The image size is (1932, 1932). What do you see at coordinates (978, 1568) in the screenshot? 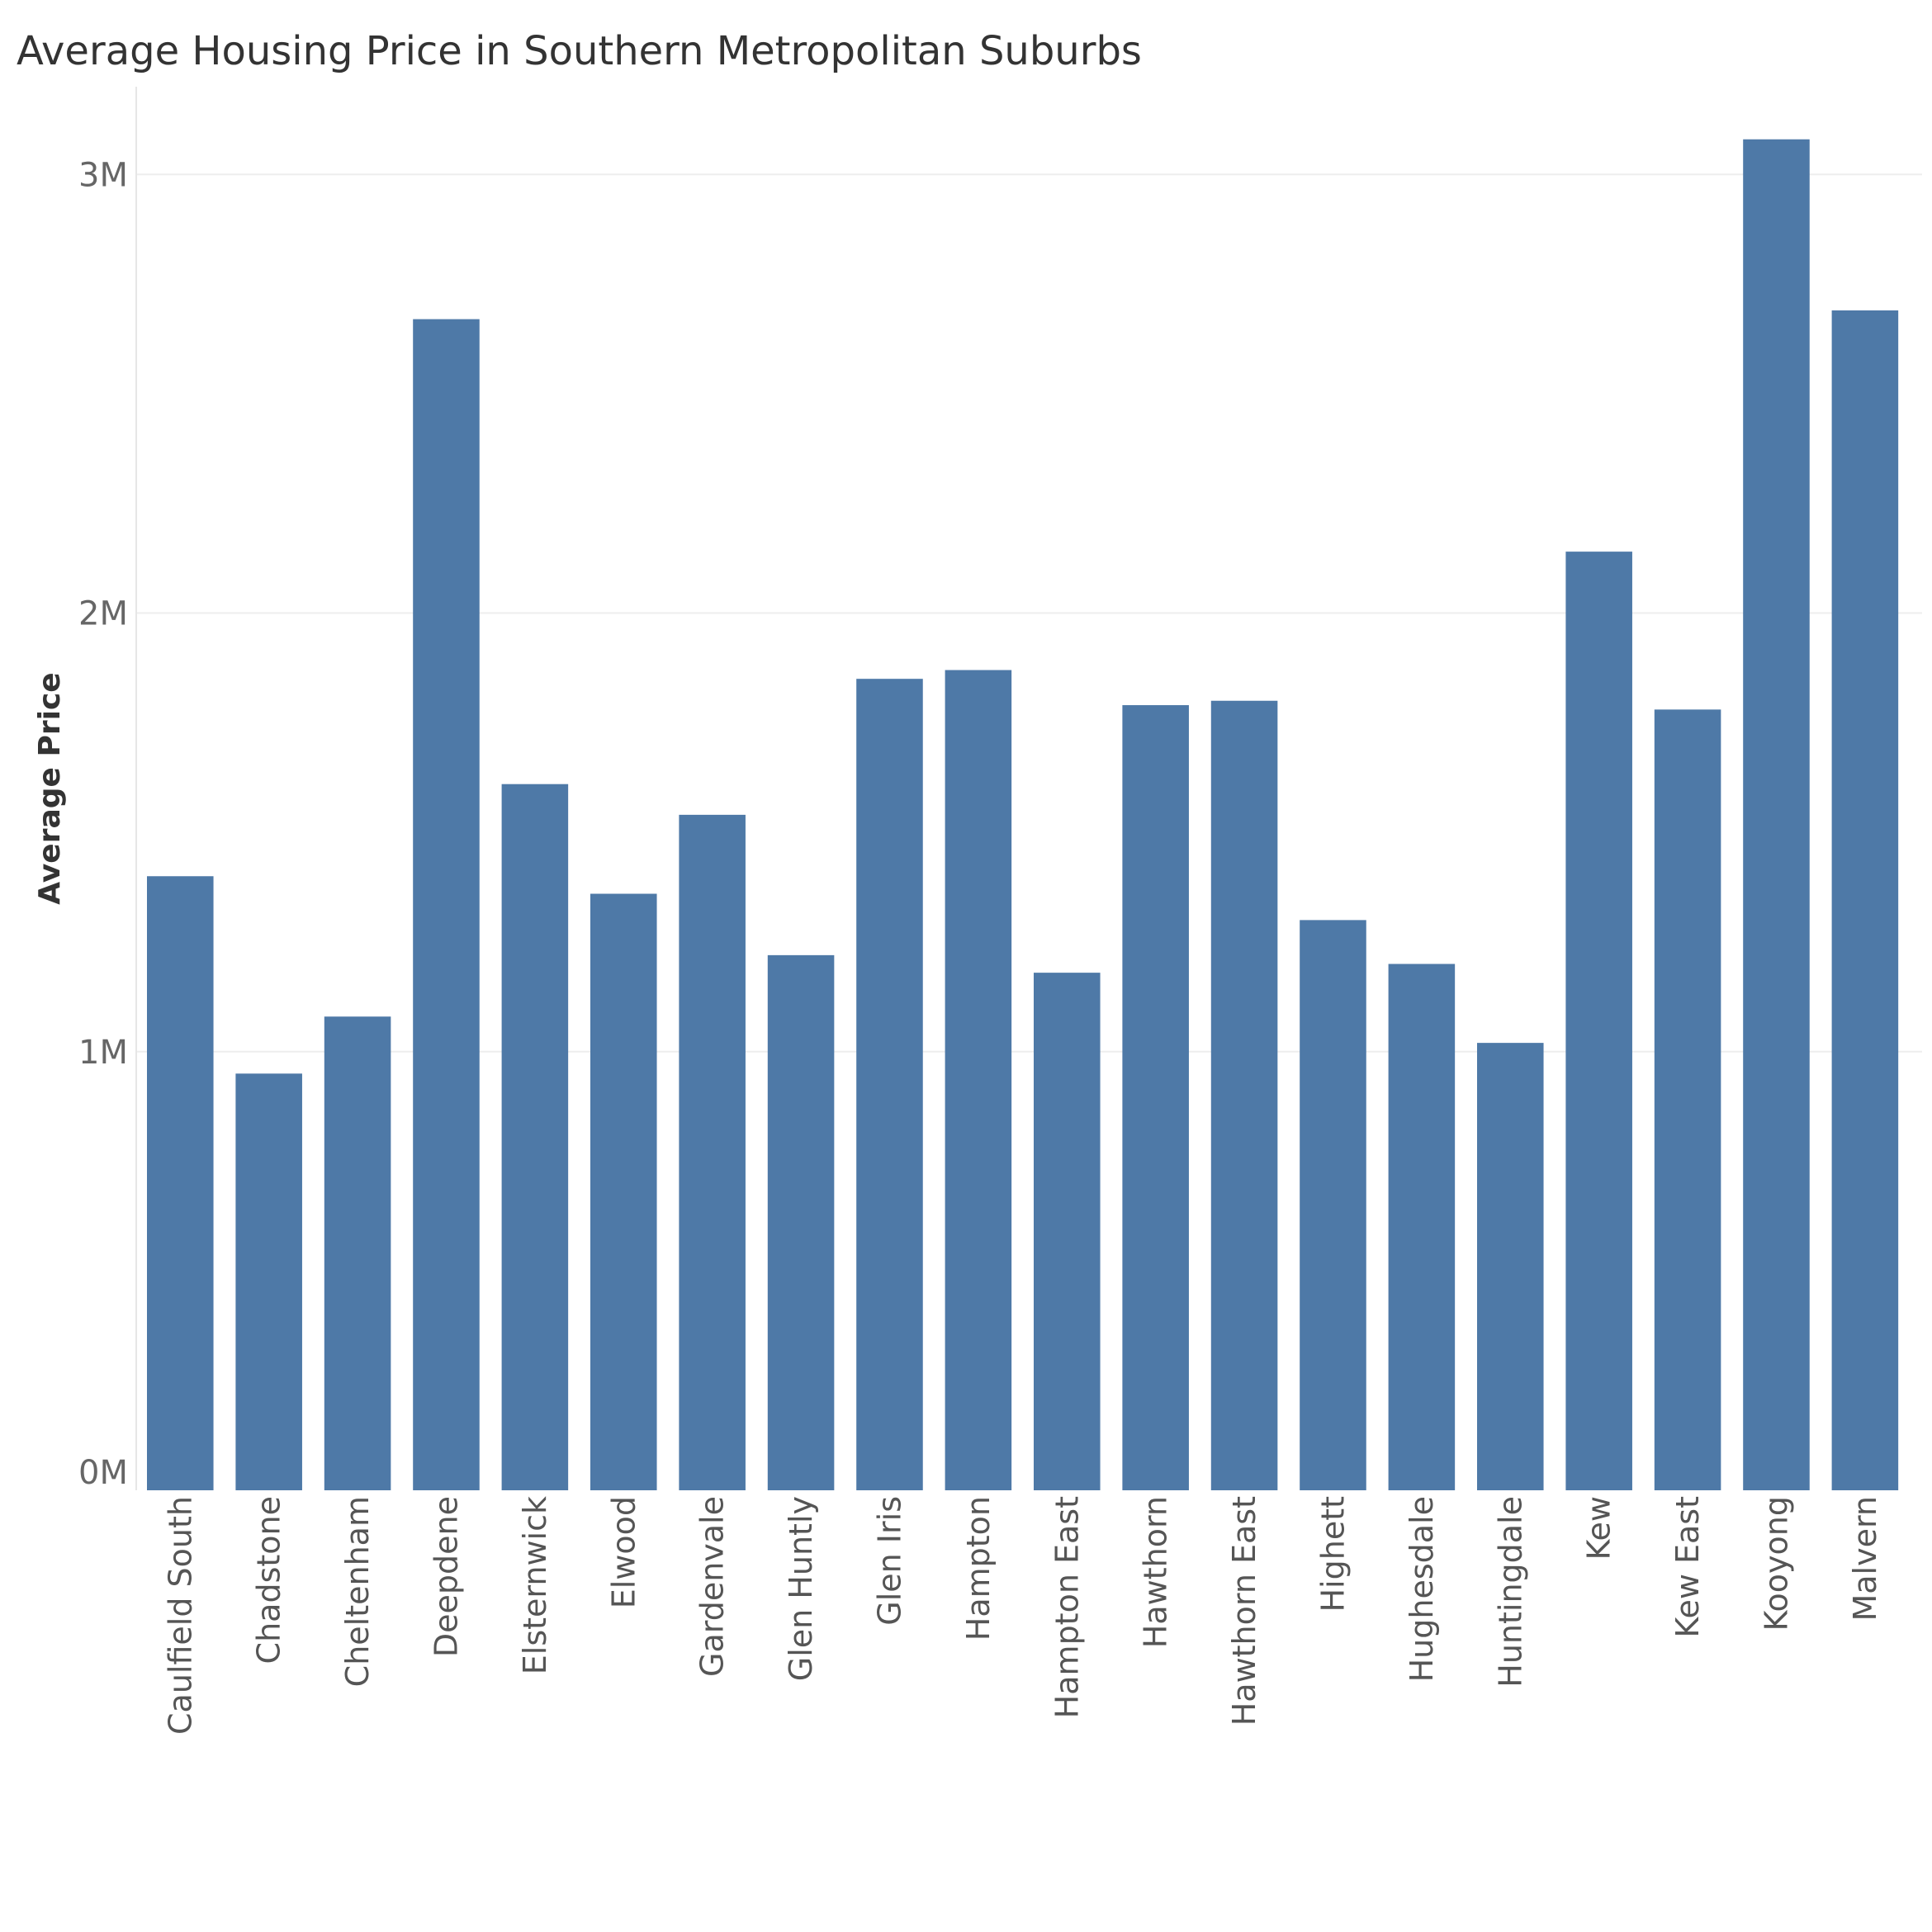
I see `x-category-label: Hampton` at bounding box center [978, 1568].